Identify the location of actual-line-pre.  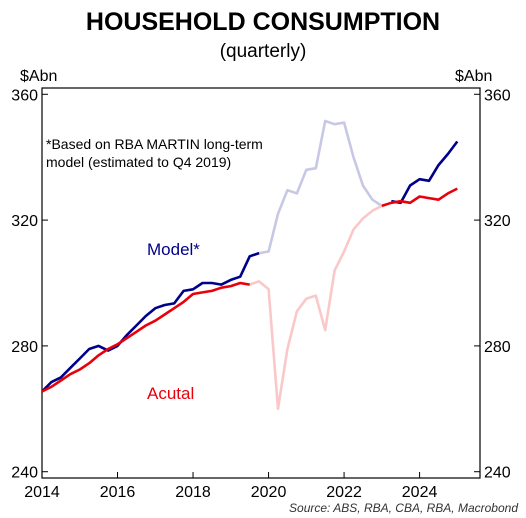
(145, 337).